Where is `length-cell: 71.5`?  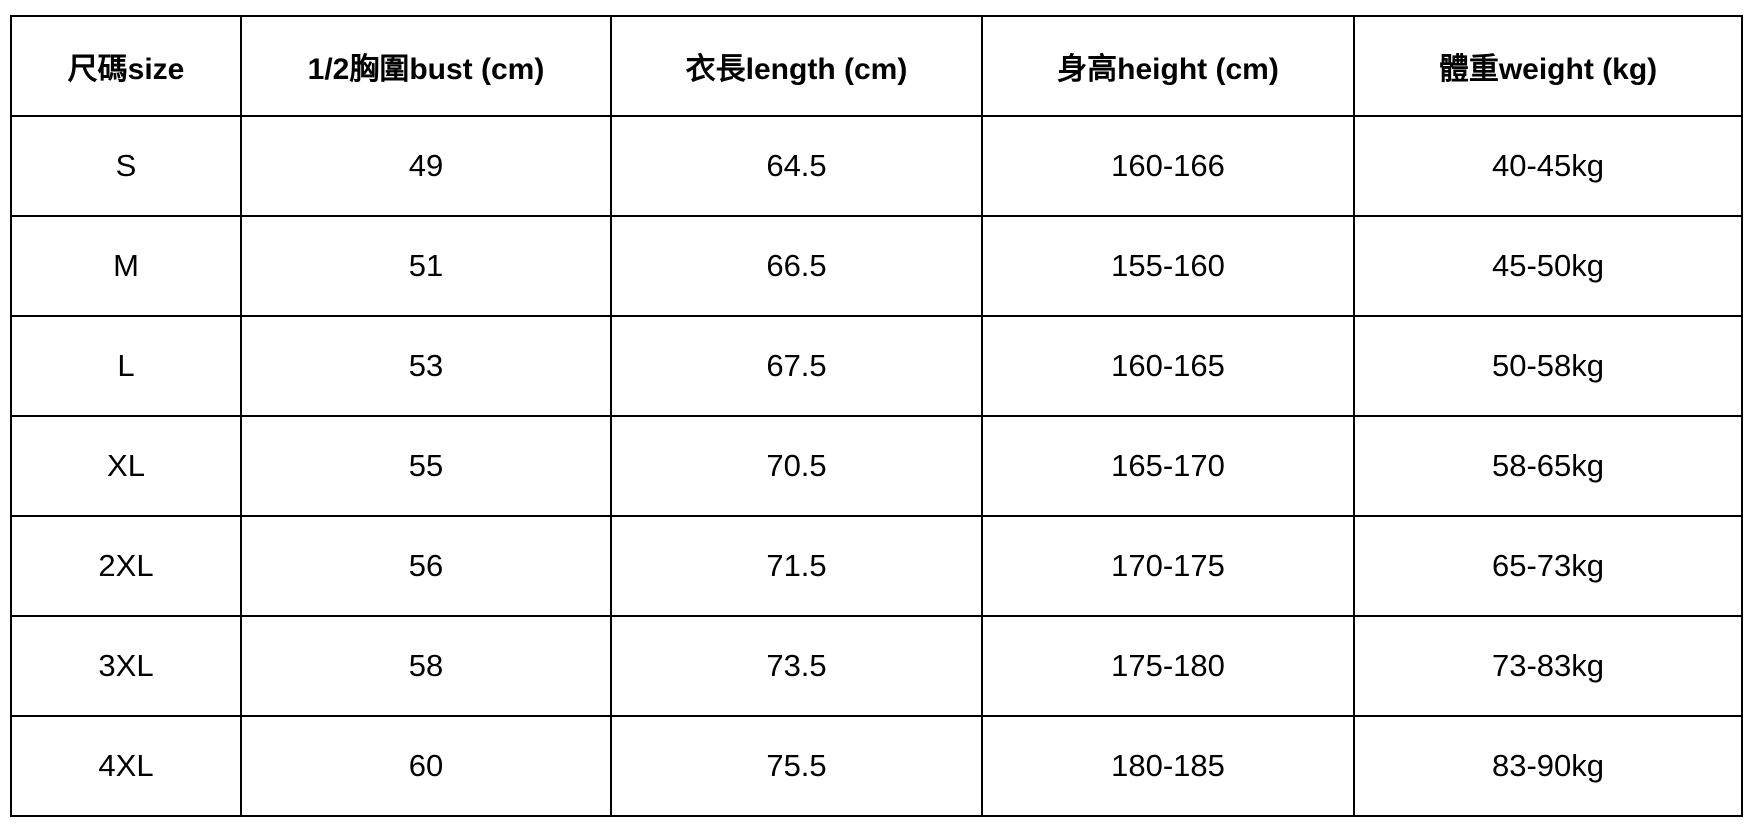
length-cell: 71.5 is located at coordinates (796, 566).